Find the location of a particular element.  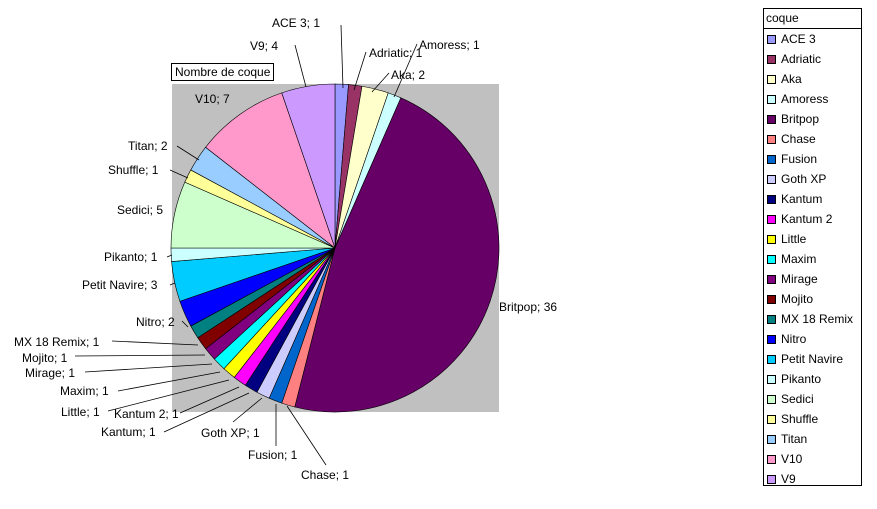

legend-label: Pikanto is located at coordinates (801, 379).